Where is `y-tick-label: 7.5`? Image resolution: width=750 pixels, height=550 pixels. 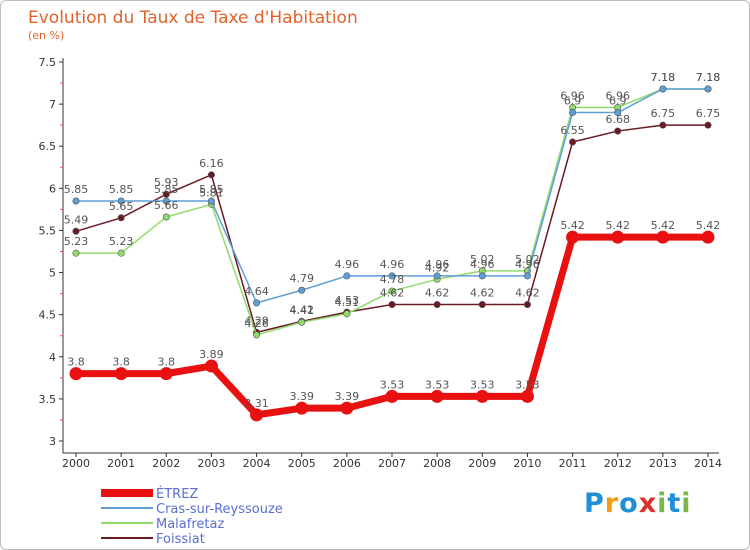 y-tick-label: 7.5 is located at coordinates (48, 62).